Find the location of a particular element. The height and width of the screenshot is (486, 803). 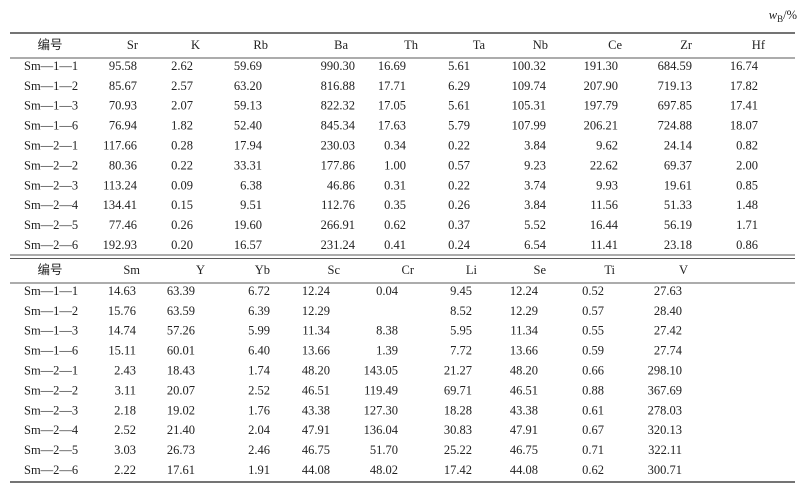

cell-value: 0.88 is located at coordinates (593, 390).